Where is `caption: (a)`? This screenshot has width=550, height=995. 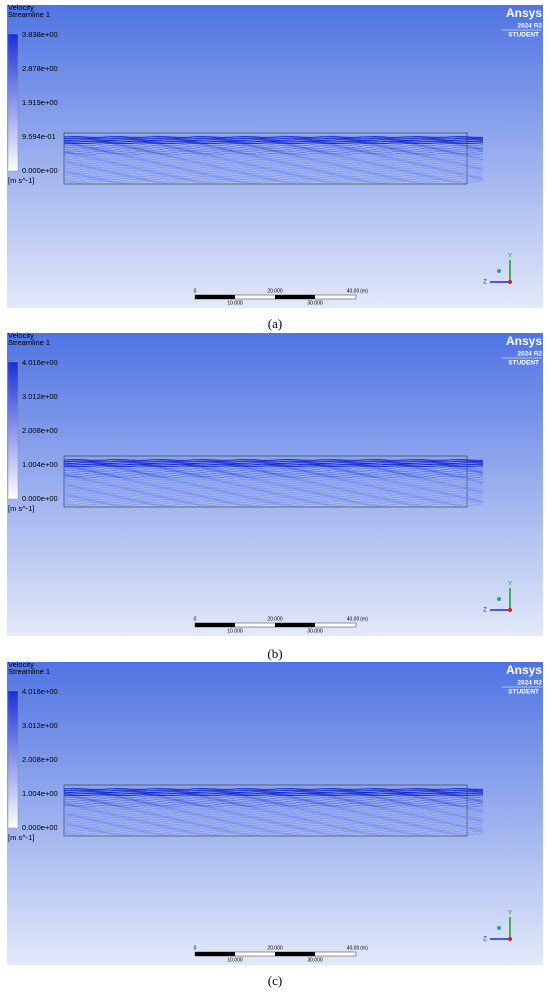
caption: (a) is located at coordinates (275, 323).